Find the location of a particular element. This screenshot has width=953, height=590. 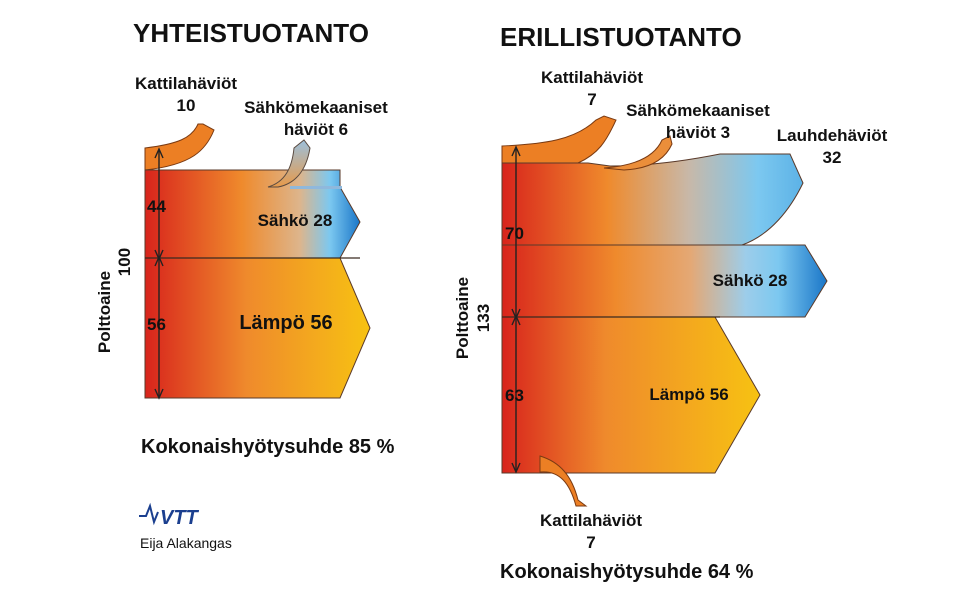

vtt-logo: VTT is located at coordinates (169, 515).